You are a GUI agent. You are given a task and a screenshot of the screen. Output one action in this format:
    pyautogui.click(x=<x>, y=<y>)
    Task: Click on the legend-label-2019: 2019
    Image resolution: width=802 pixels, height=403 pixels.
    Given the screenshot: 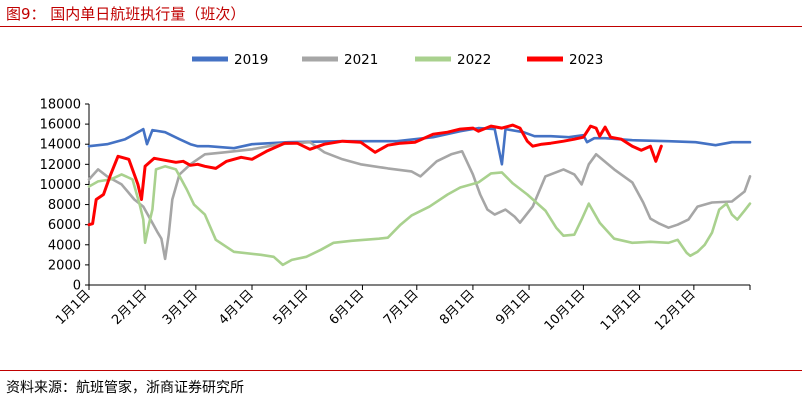 What is the action you would take?
    pyautogui.click(x=251, y=60)
    